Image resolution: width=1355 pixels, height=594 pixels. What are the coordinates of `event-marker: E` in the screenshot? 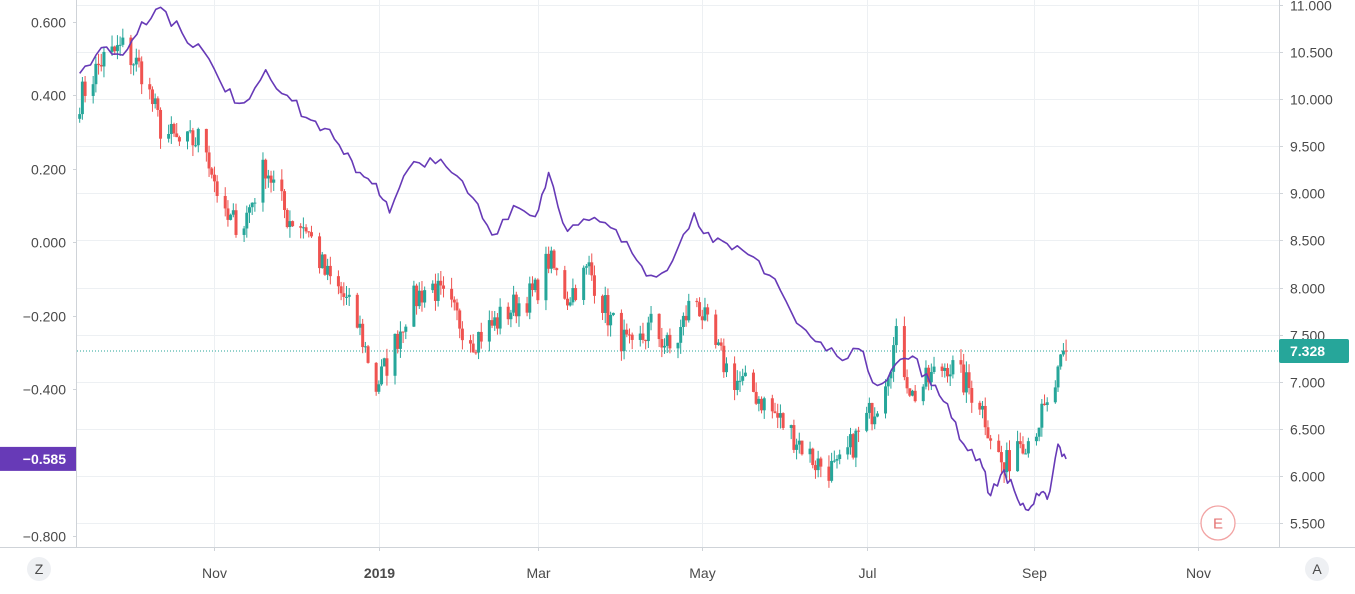 It's located at (1218, 523).